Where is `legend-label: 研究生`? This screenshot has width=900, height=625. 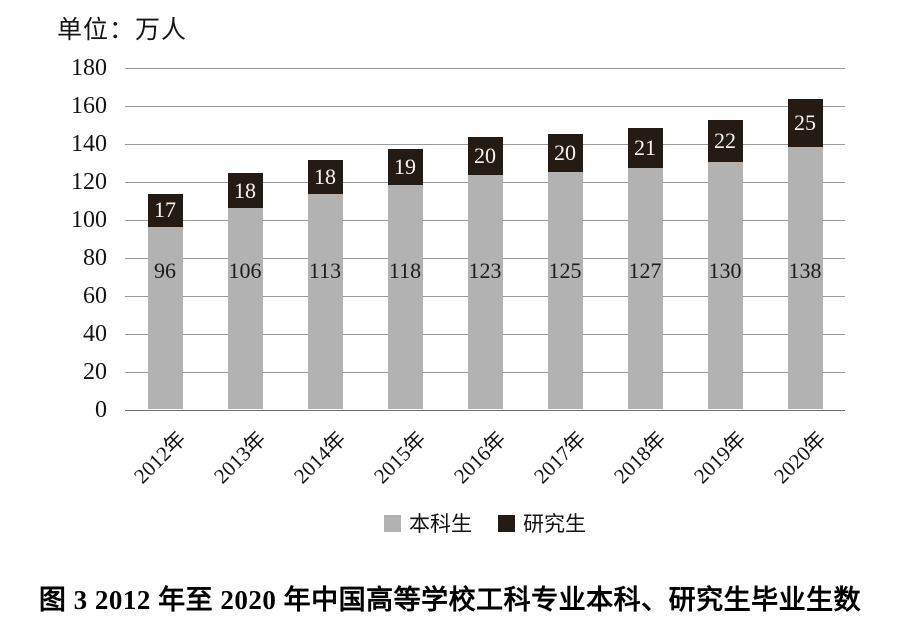 legend-label: 研究生 is located at coordinates (554, 524).